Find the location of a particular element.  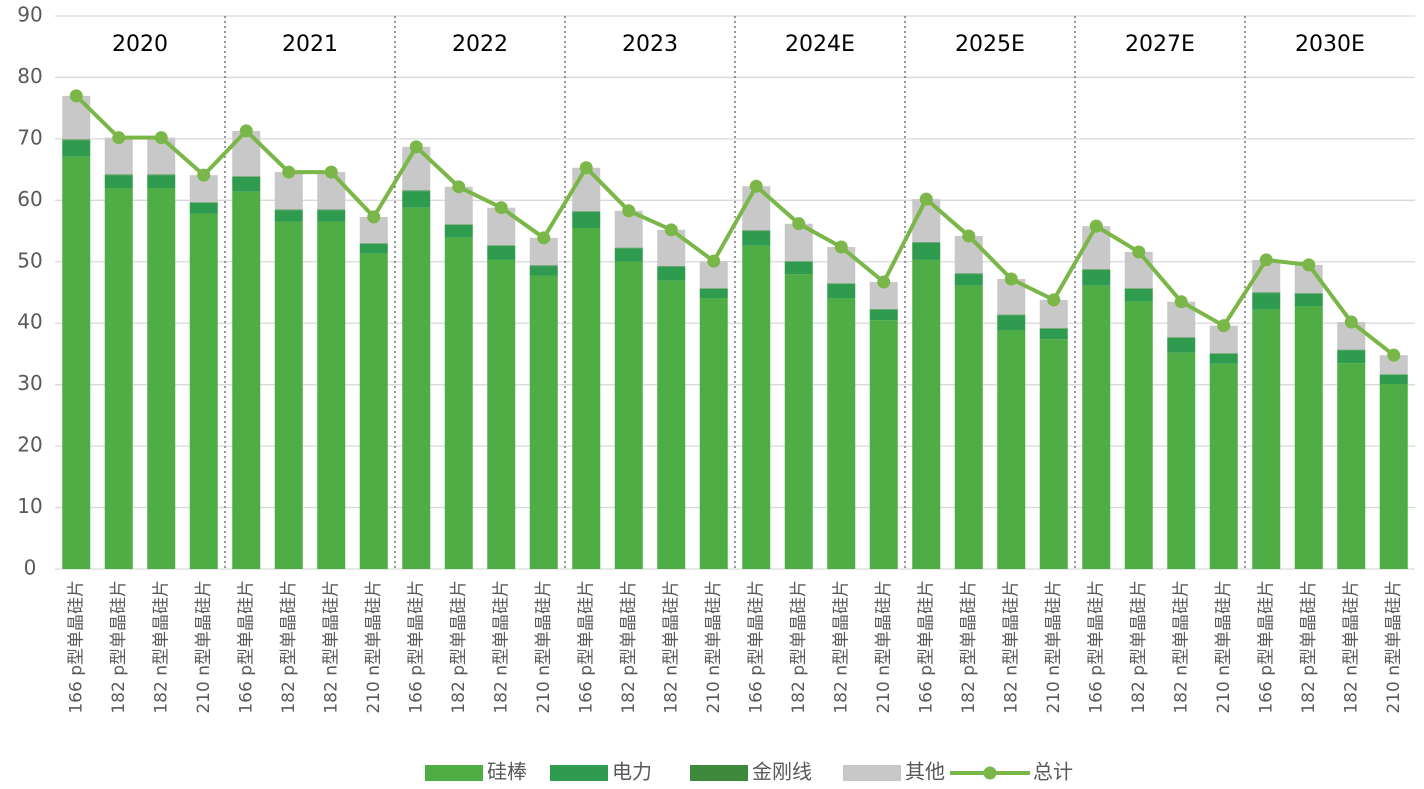

y-tick-label: 90 is located at coordinates (29, 15).